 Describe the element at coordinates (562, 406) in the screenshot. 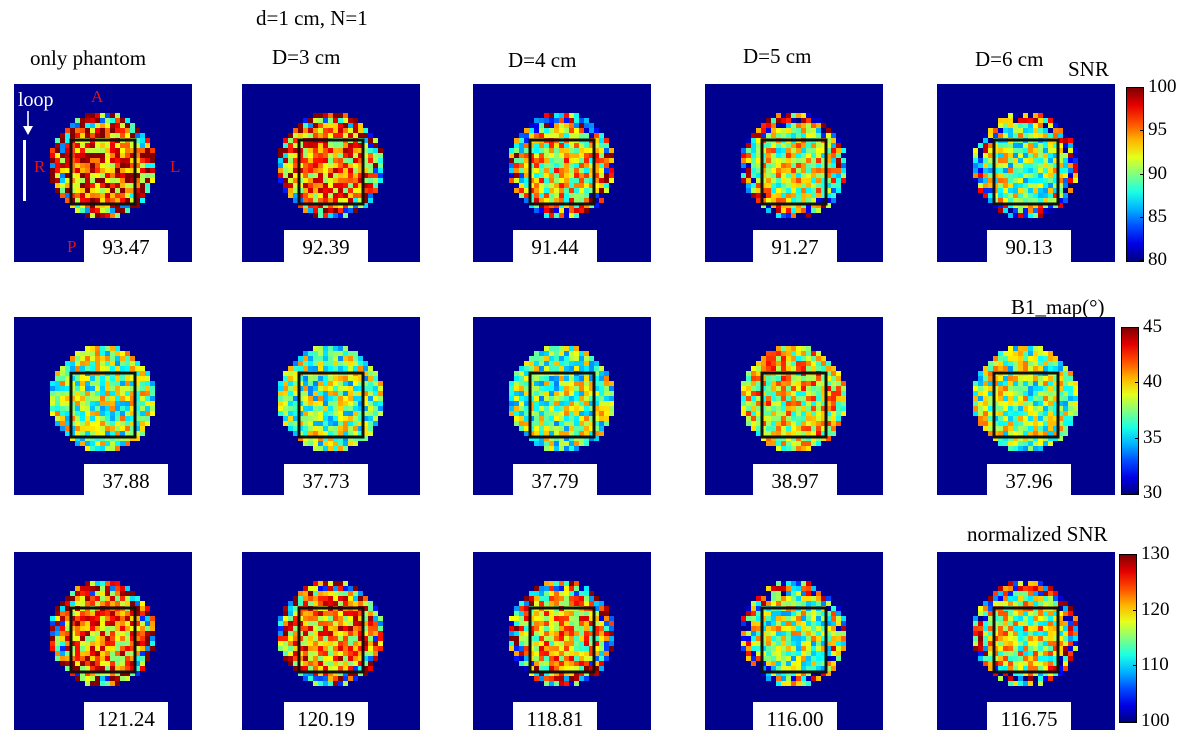

I see `heatmap-panel-b1map-3: 37.79` at that location.